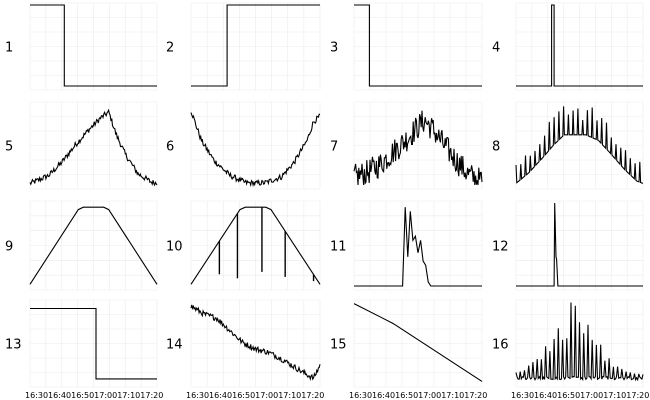 The width and height of the screenshot is (650, 400). Describe the element at coordinates (170, 147) in the screenshot. I see `panel-label: 6` at that location.